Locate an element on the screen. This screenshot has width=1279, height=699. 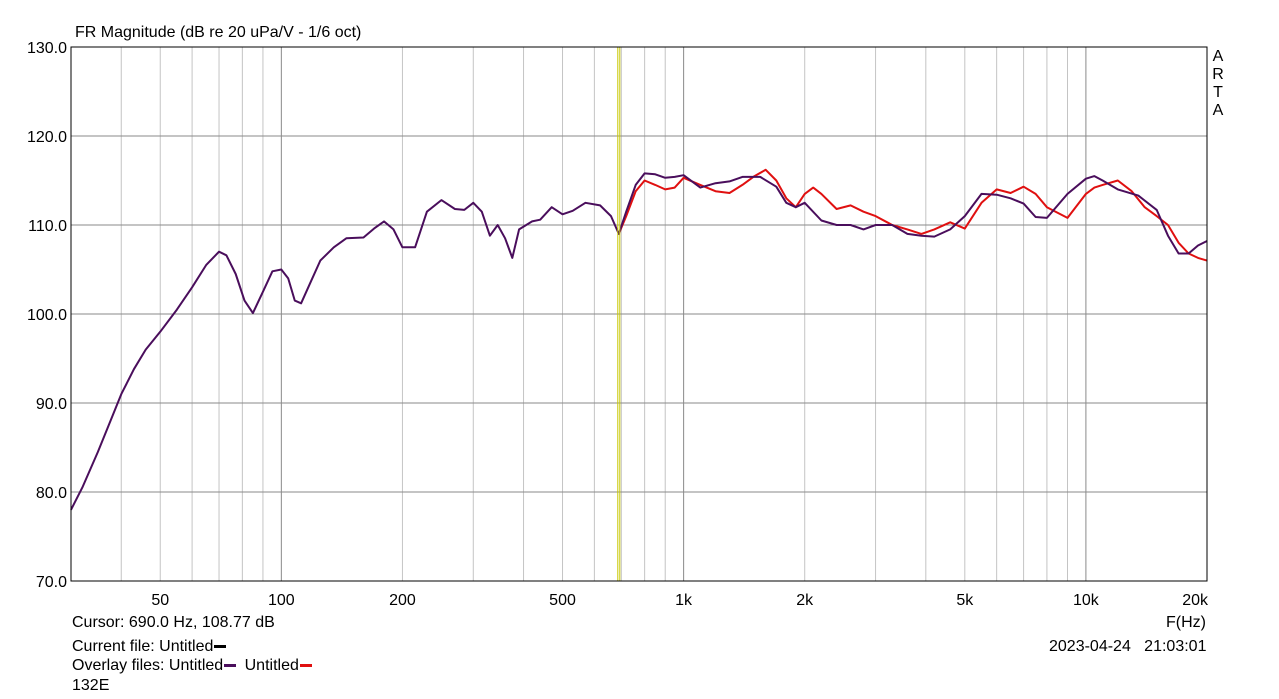
x-tick-label: 10k is located at coordinates (1086, 600).